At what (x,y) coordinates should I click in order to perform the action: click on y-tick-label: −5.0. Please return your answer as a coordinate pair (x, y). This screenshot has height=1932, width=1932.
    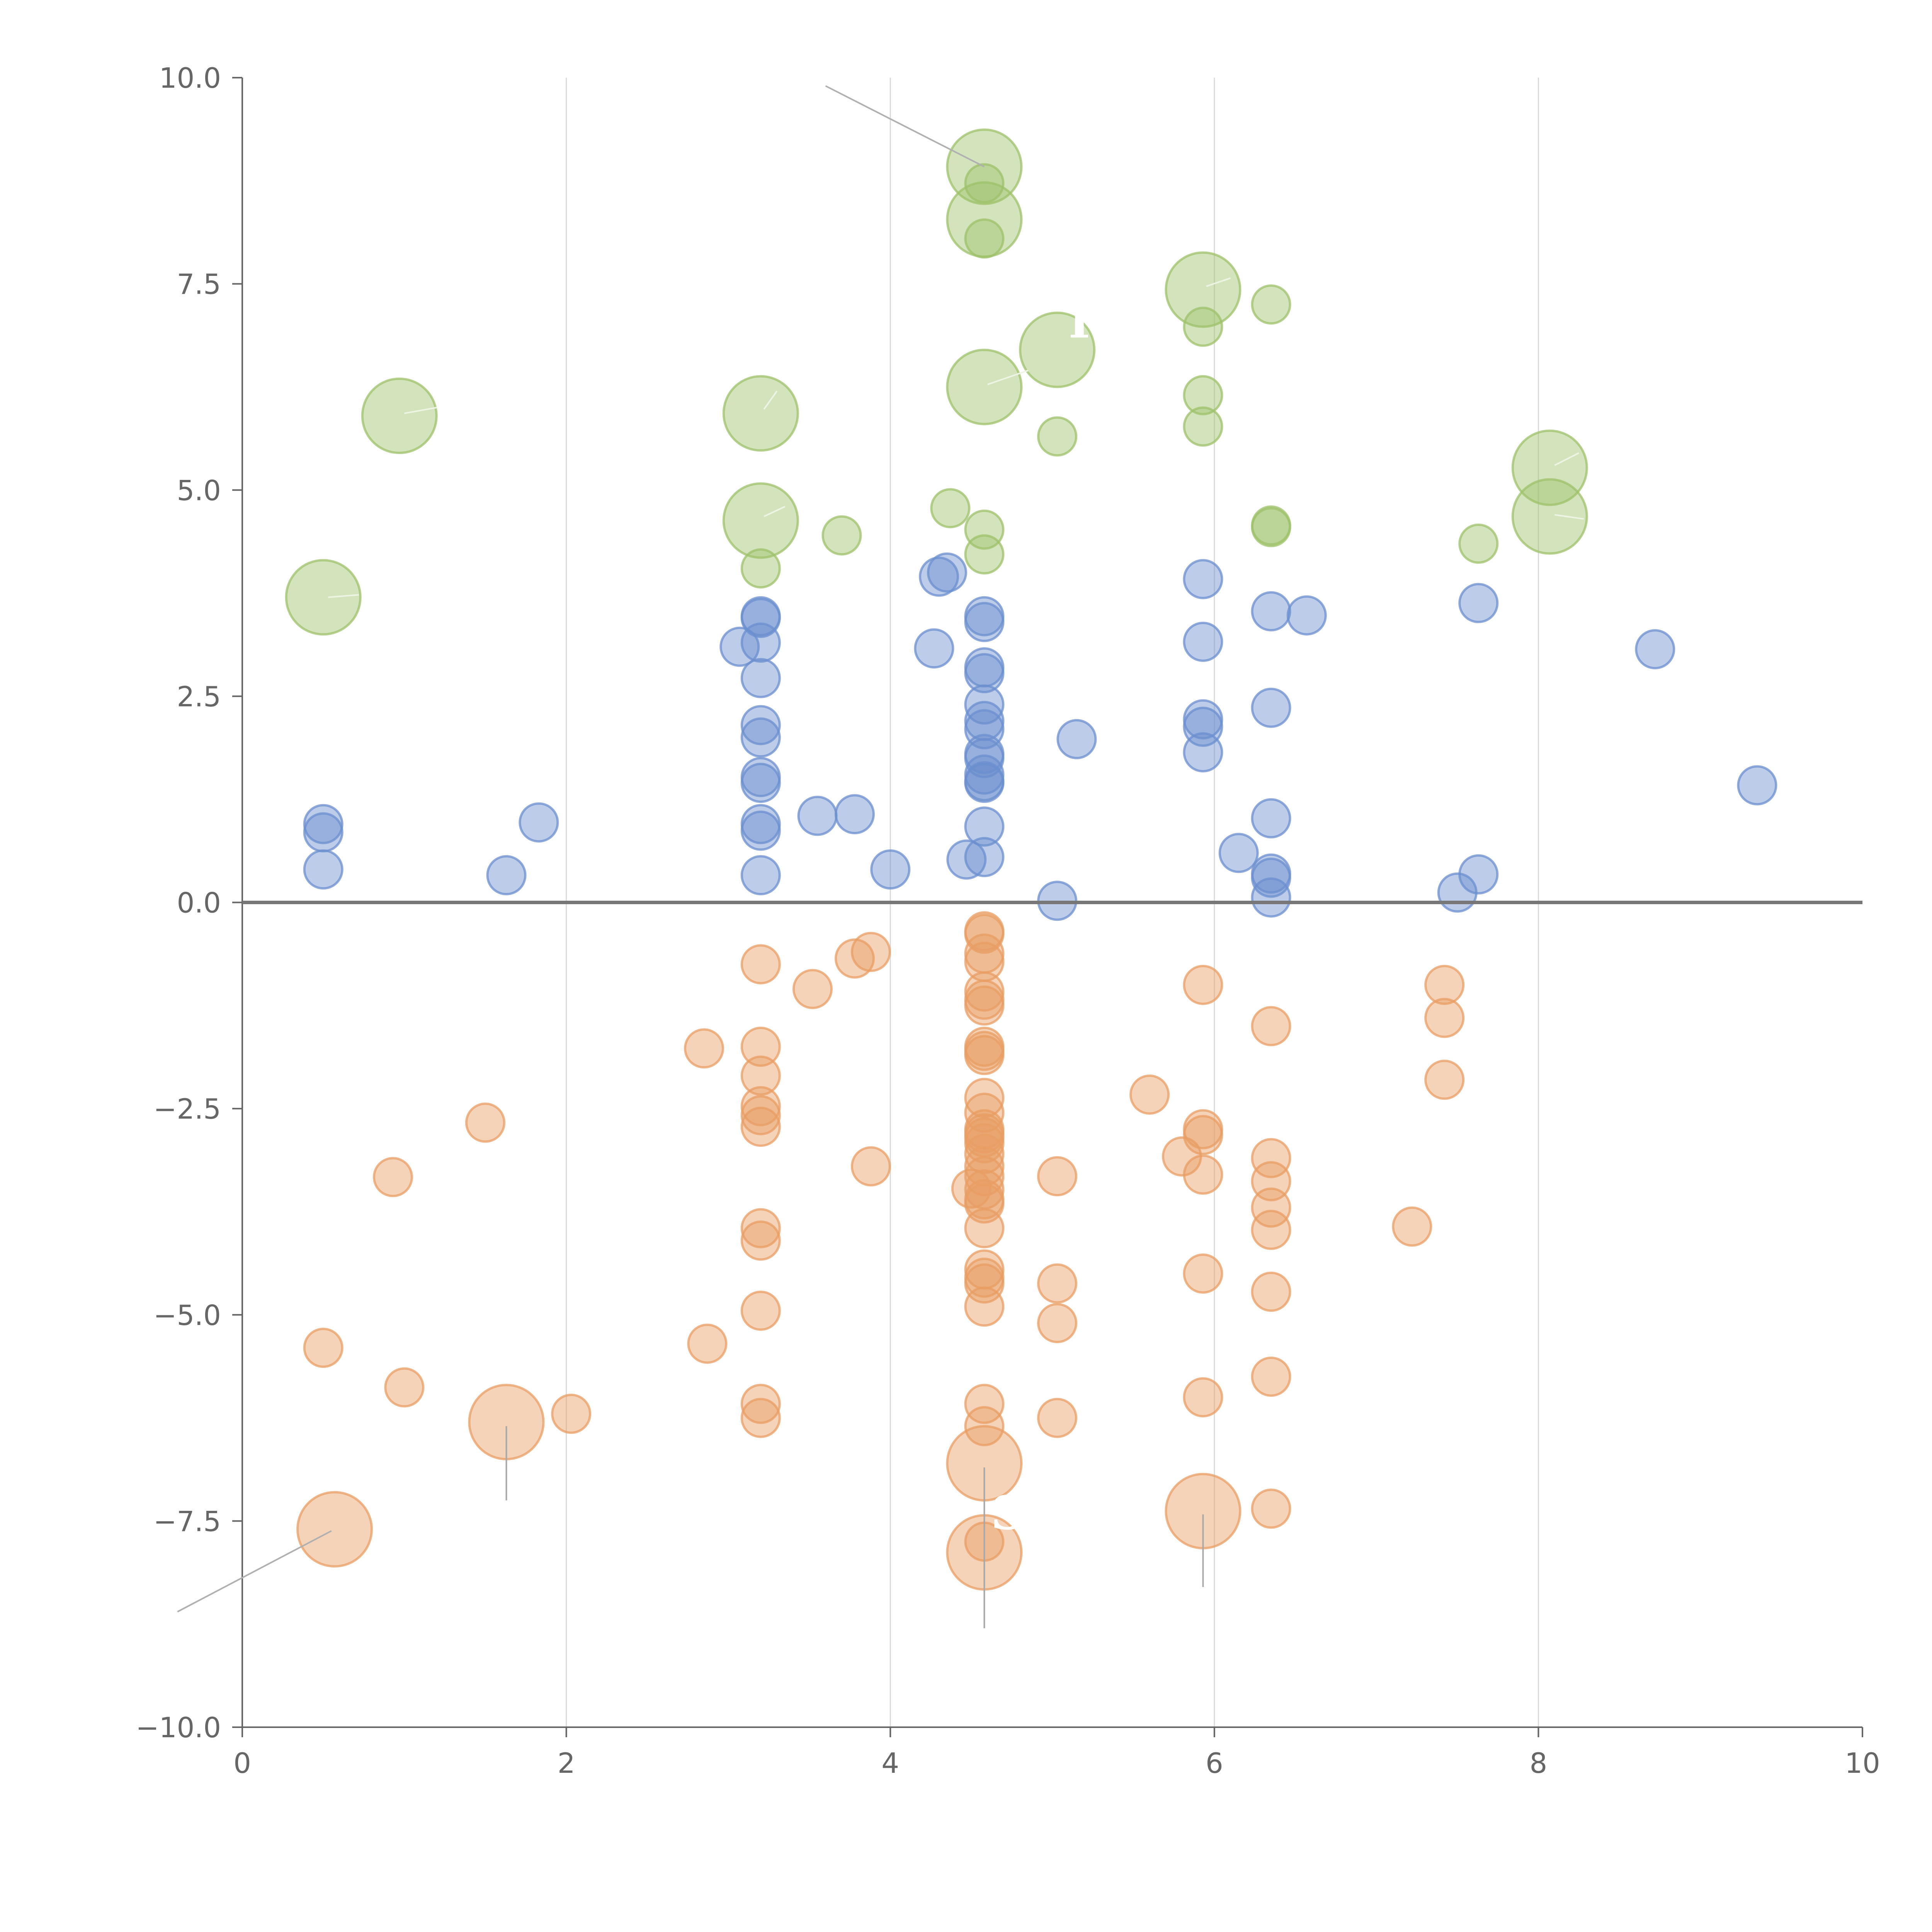
    Looking at the image, I should click on (187, 1315).